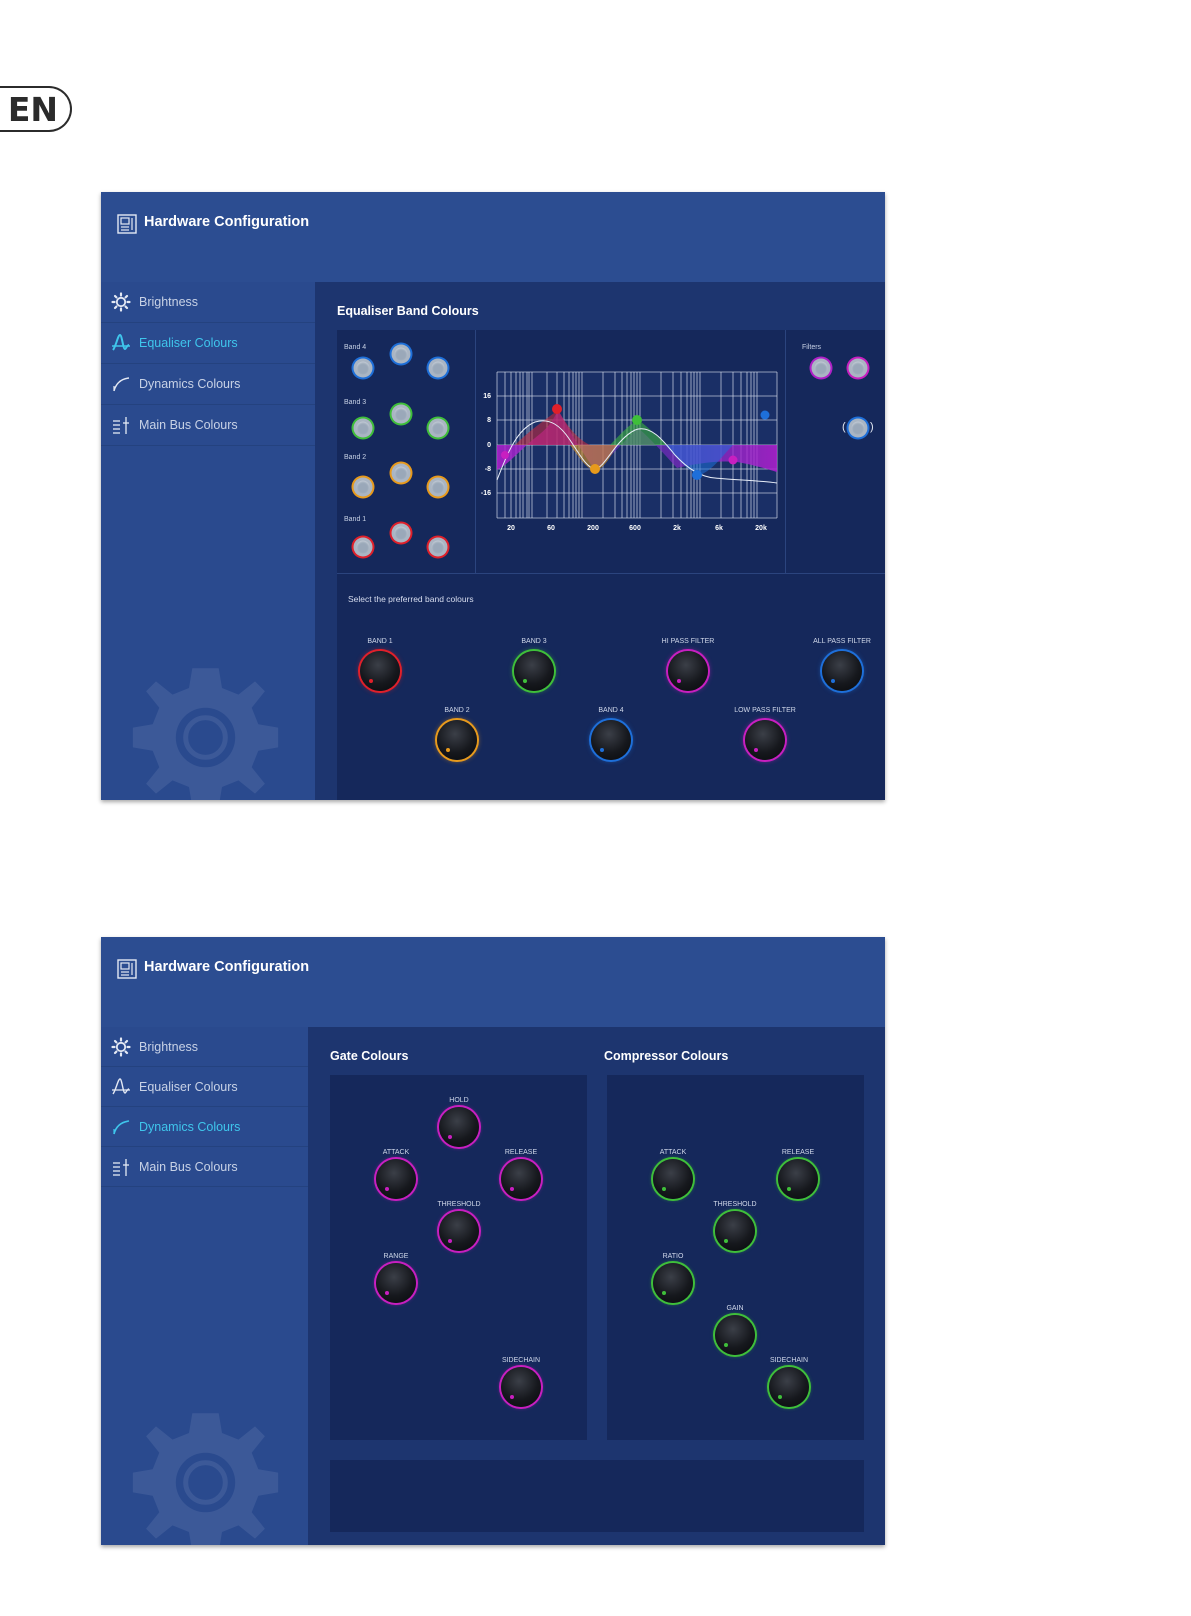 The width and height of the screenshot is (1191, 1616). I want to click on low-pass-filter-knob, so click(765, 740).